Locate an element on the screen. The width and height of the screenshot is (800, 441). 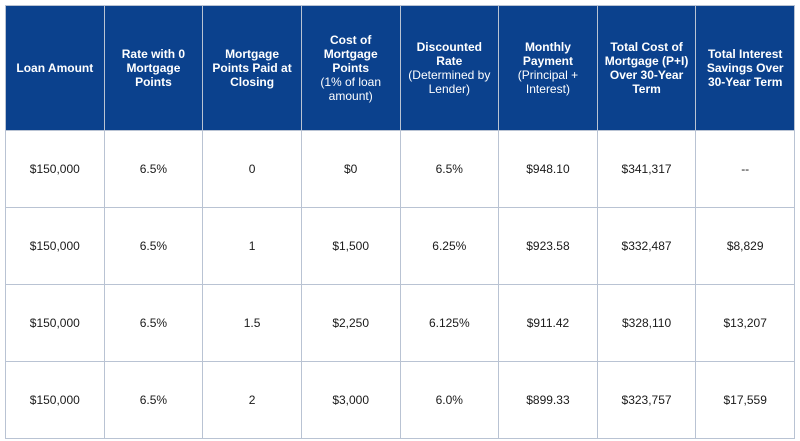
table-cell: $328,110 is located at coordinates (646, 323).